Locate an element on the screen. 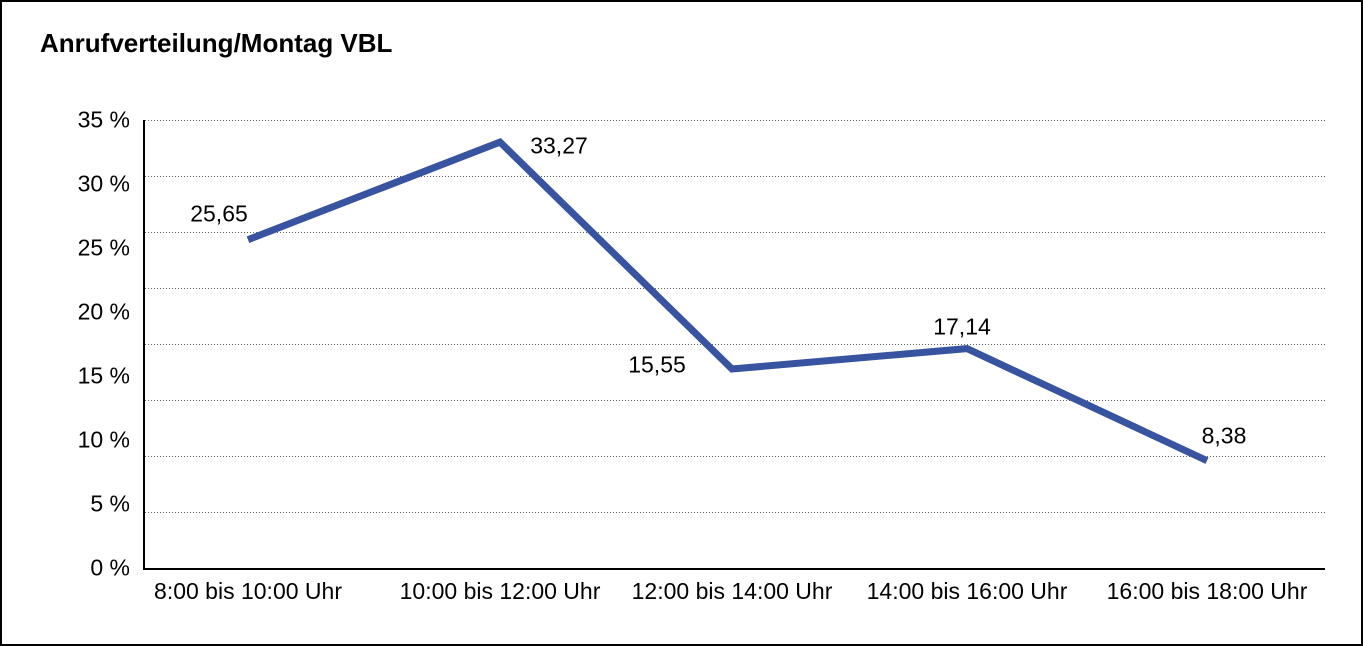  y-tick-label: 25 % is located at coordinates (103, 247).